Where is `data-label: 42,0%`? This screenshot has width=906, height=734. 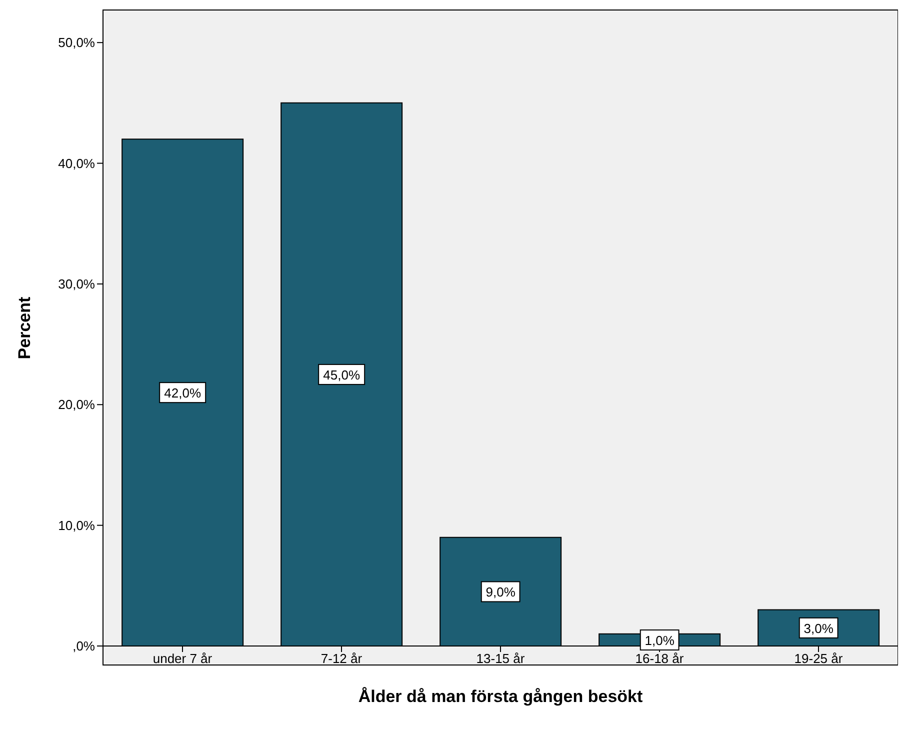
data-label: 42,0% is located at coordinates (183, 393).